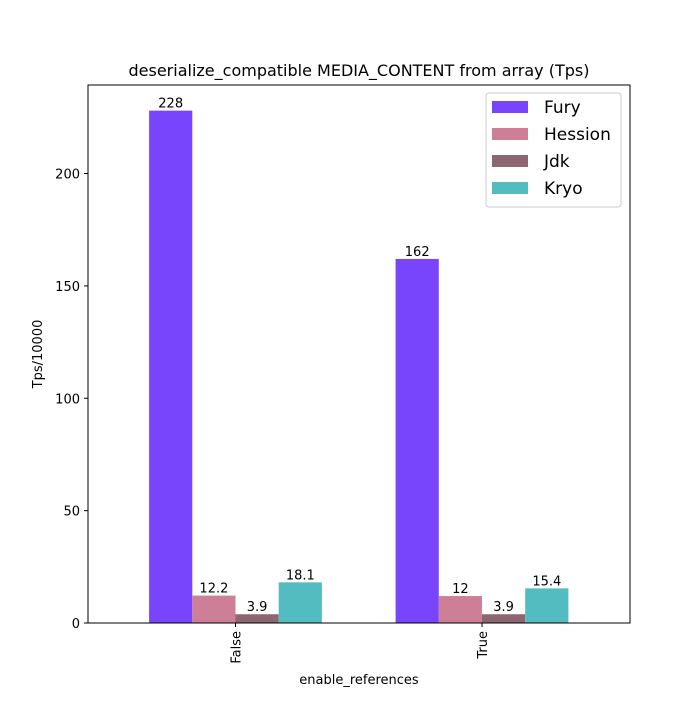  What do you see at coordinates (547, 605) in the screenshot?
I see `bar-kryo-true` at bounding box center [547, 605].